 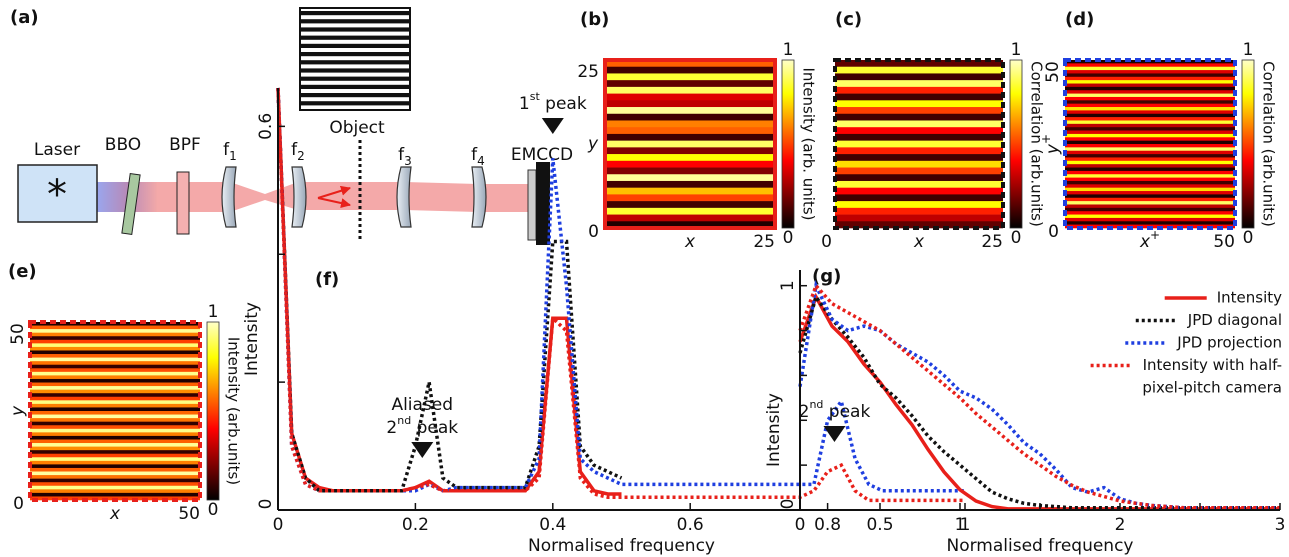 I want to click on x-tick-label: 0, so click(x=800, y=525).